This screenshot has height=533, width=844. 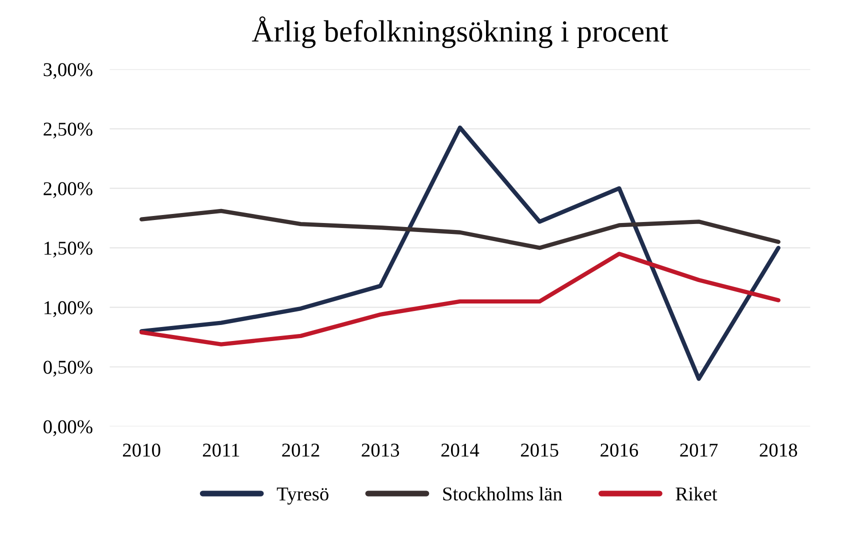 What do you see at coordinates (141, 450) in the screenshot?
I see `x-tick-label: 2010` at bounding box center [141, 450].